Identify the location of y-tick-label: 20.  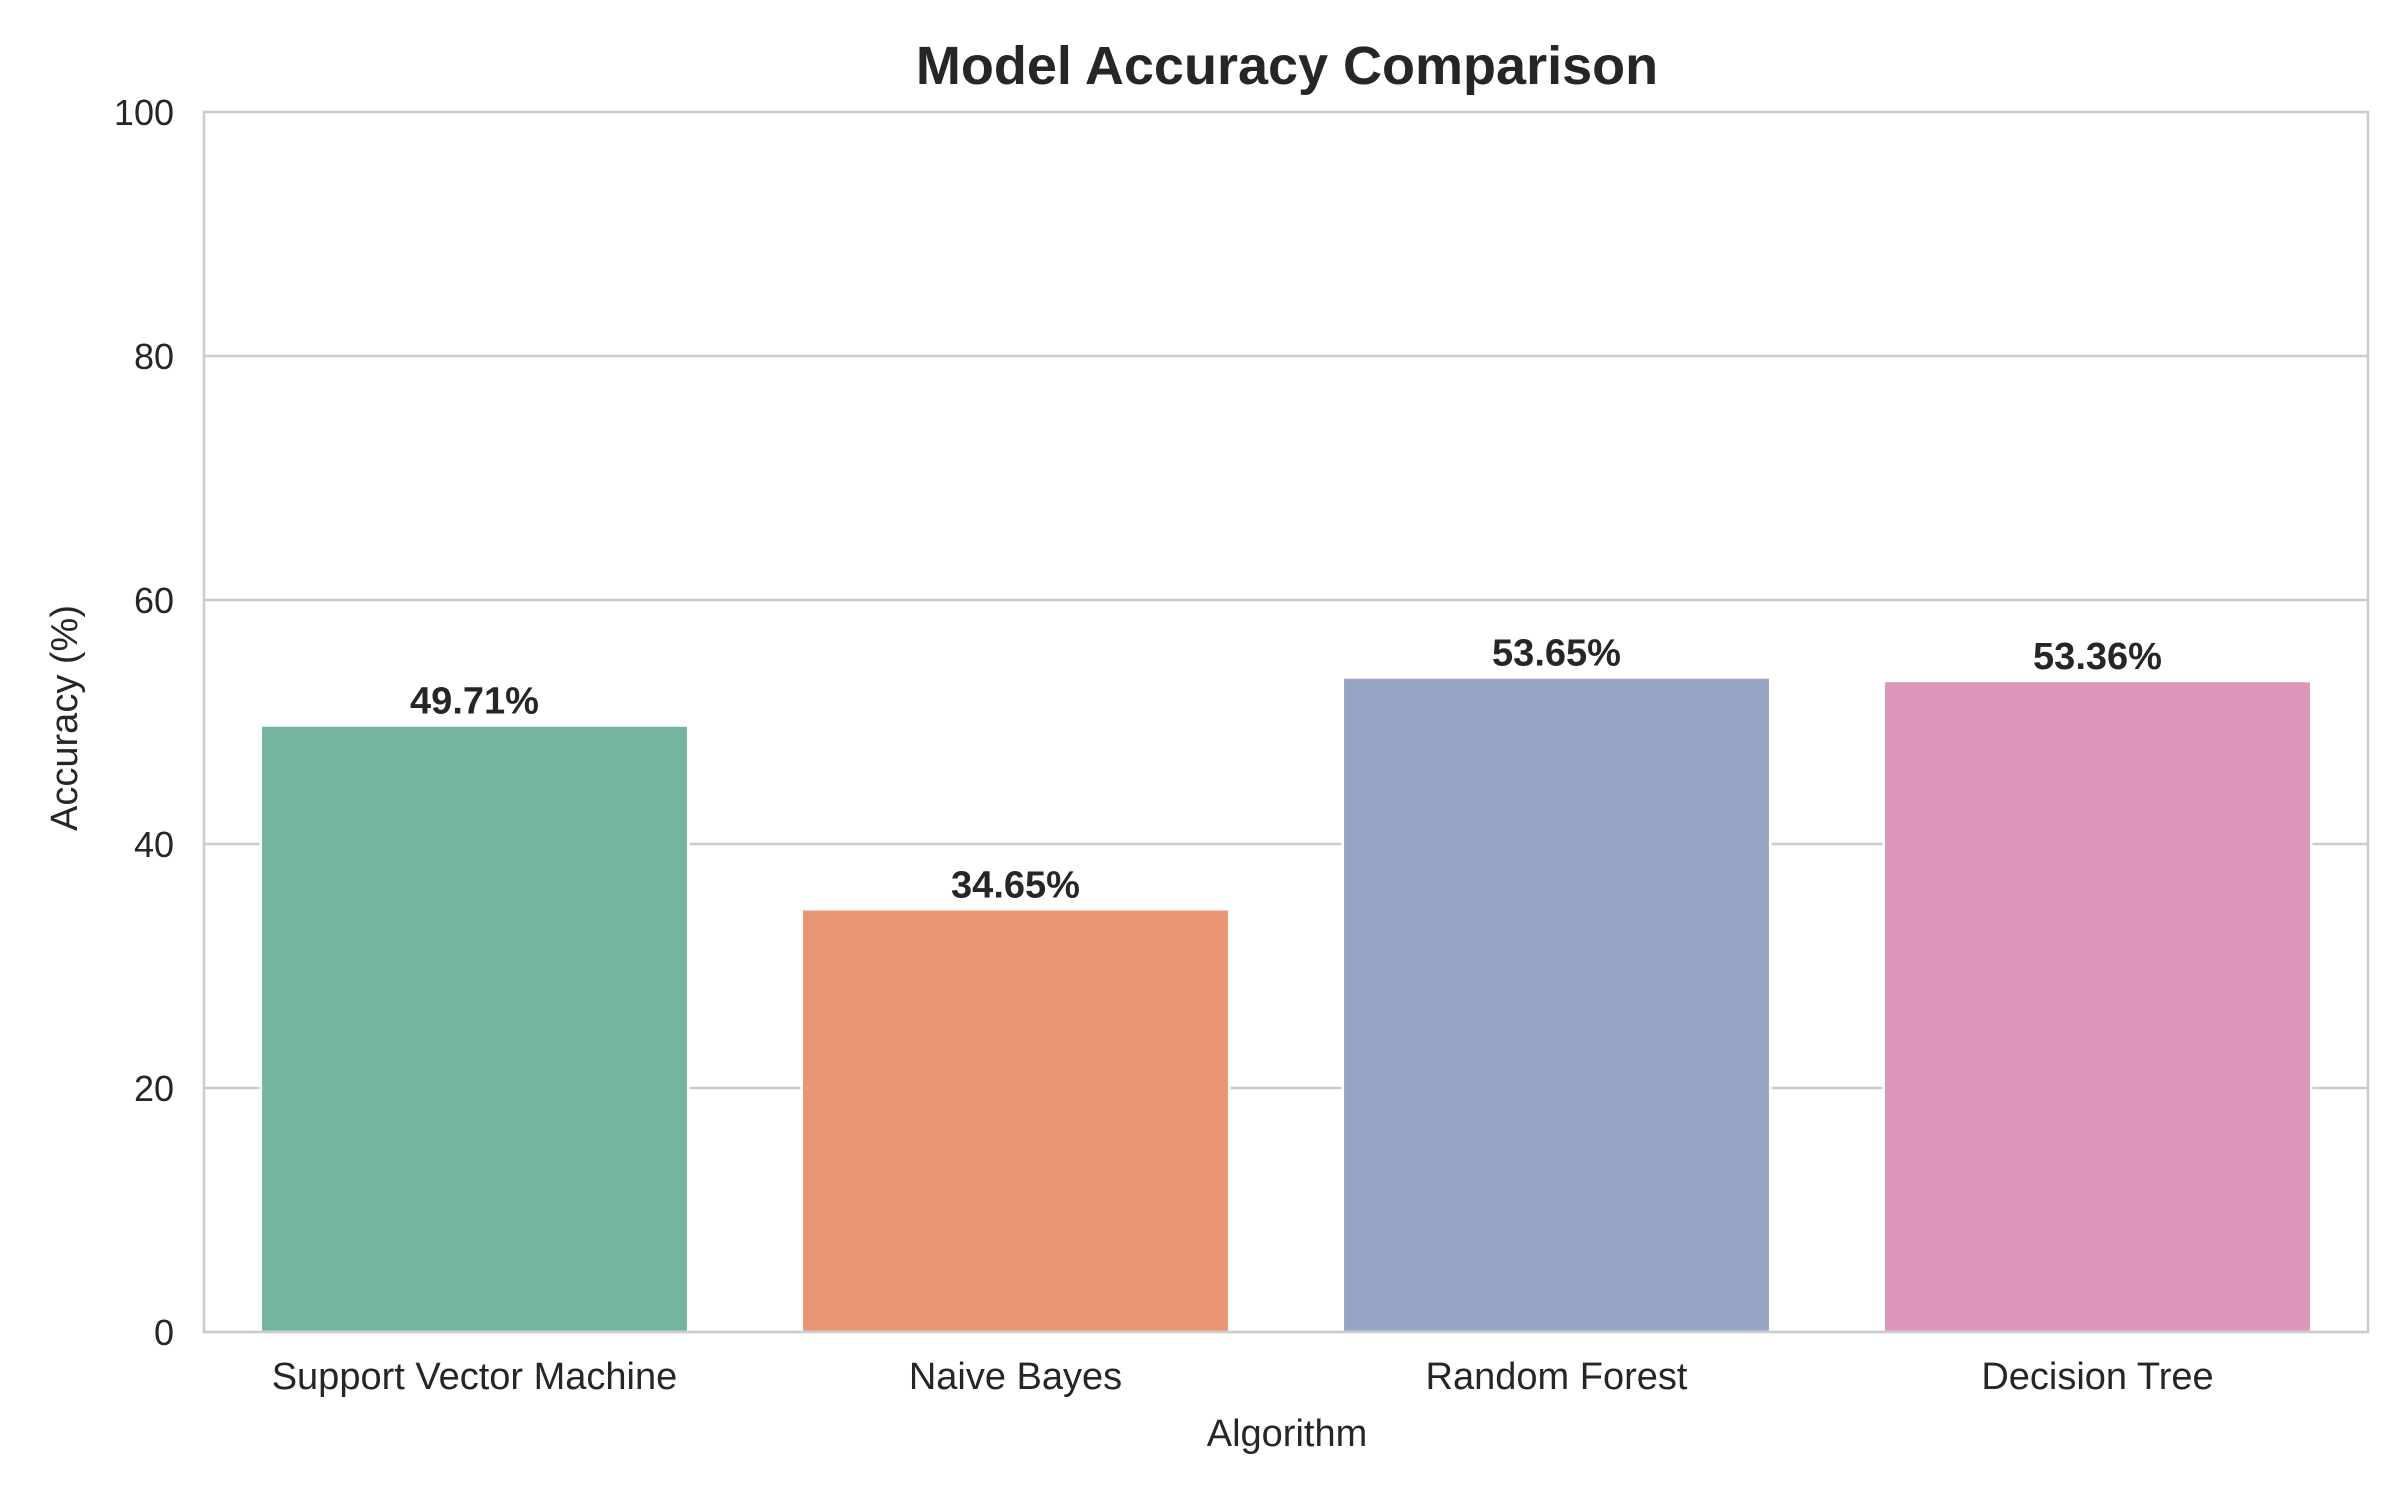
(154, 1088).